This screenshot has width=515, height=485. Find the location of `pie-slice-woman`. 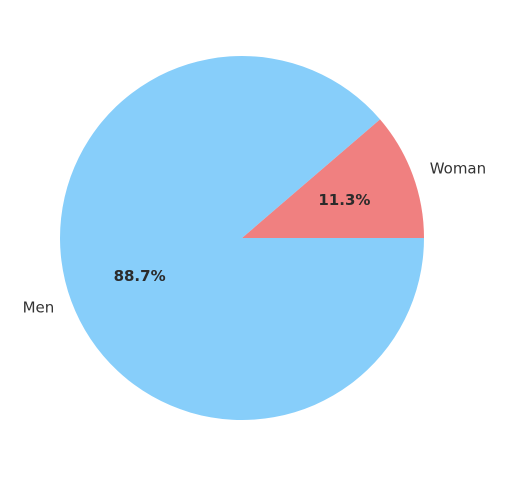

pie-slice-woman is located at coordinates (333, 178).